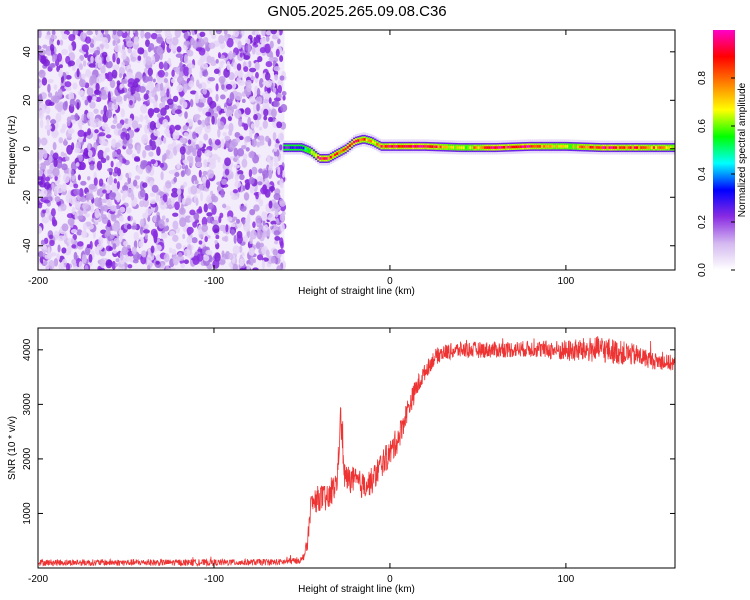 The image size is (750, 600). Describe the element at coordinates (27, 100) in the screenshot. I see `y-tick-label: 20` at that location.